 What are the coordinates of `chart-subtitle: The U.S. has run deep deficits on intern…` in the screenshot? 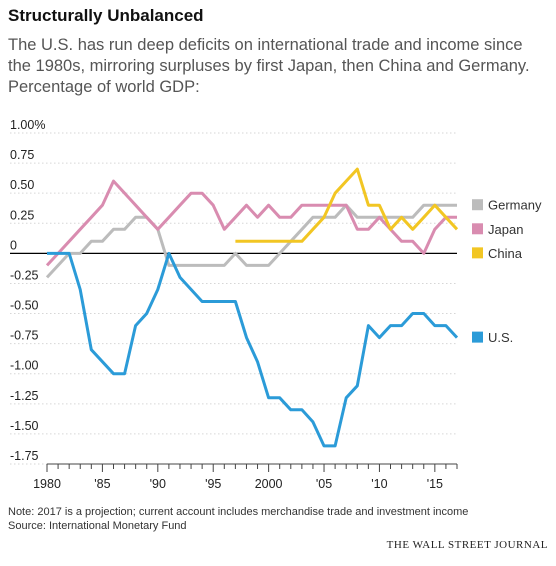 It's located at (269, 66).